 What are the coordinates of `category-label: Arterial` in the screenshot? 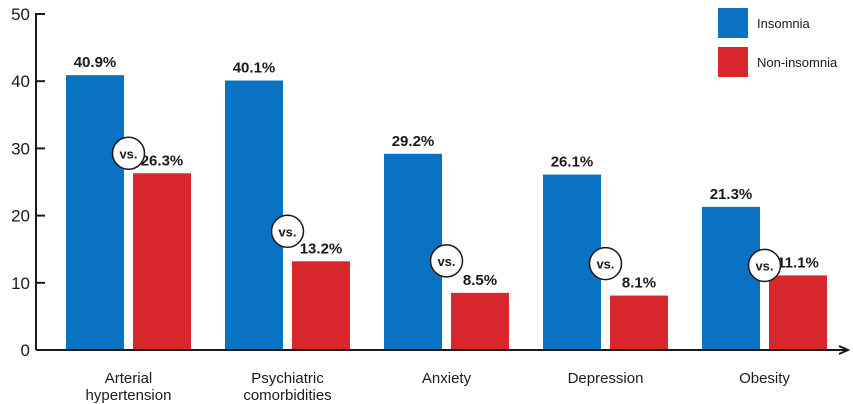 It's located at (129, 378).